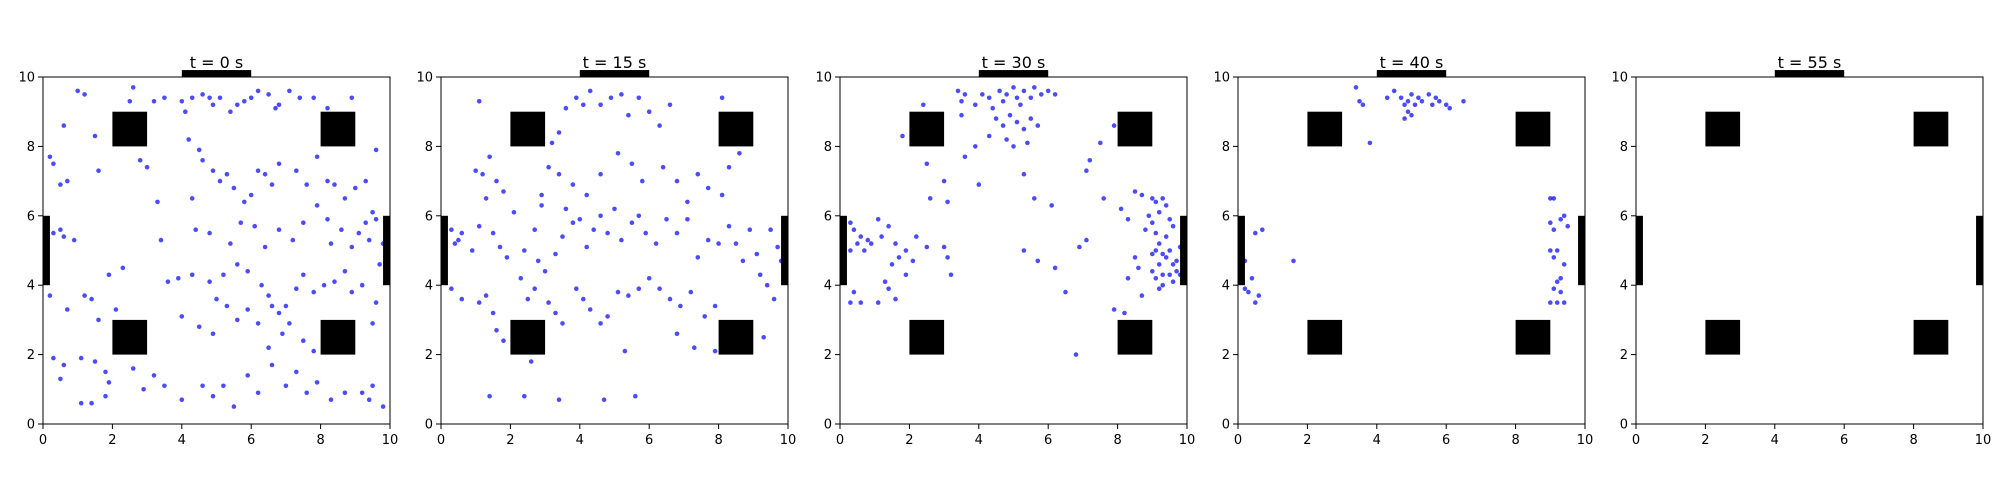 The image size is (2000, 500). Describe the element at coordinates (1913, 440) in the screenshot. I see `x-tick-label: 8` at that location.